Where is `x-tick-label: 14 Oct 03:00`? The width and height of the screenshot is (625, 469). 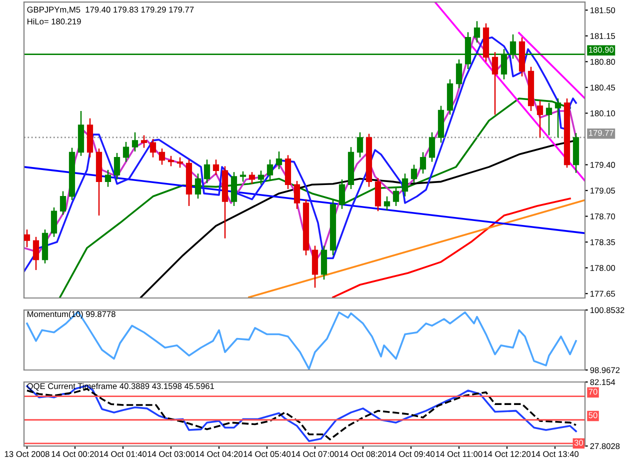
x-tick-label: 14 Oct 03:00 is located at coordinates (171, 454).